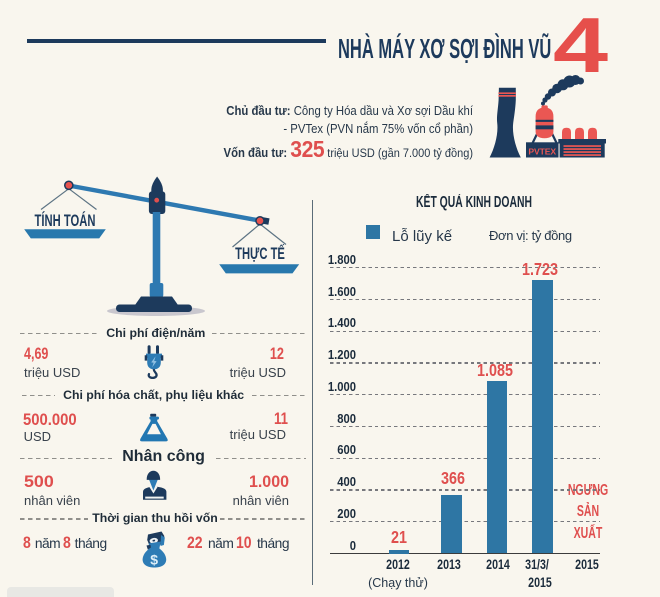  I want to click on svg-text: PVTEX, so click(542, 152).